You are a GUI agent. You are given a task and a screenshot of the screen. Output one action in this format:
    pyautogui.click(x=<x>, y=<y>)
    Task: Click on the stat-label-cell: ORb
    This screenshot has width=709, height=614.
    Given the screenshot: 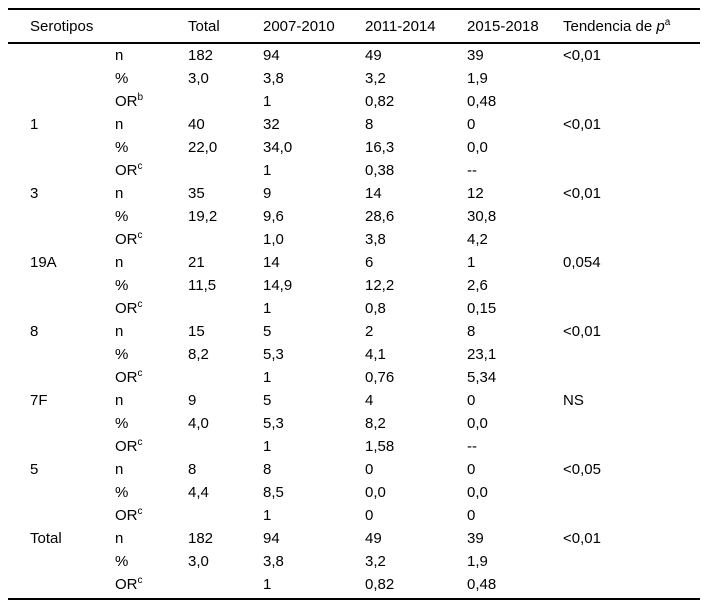 What is the action you would take?
    pyautogui.click(x=151, y=101)
    